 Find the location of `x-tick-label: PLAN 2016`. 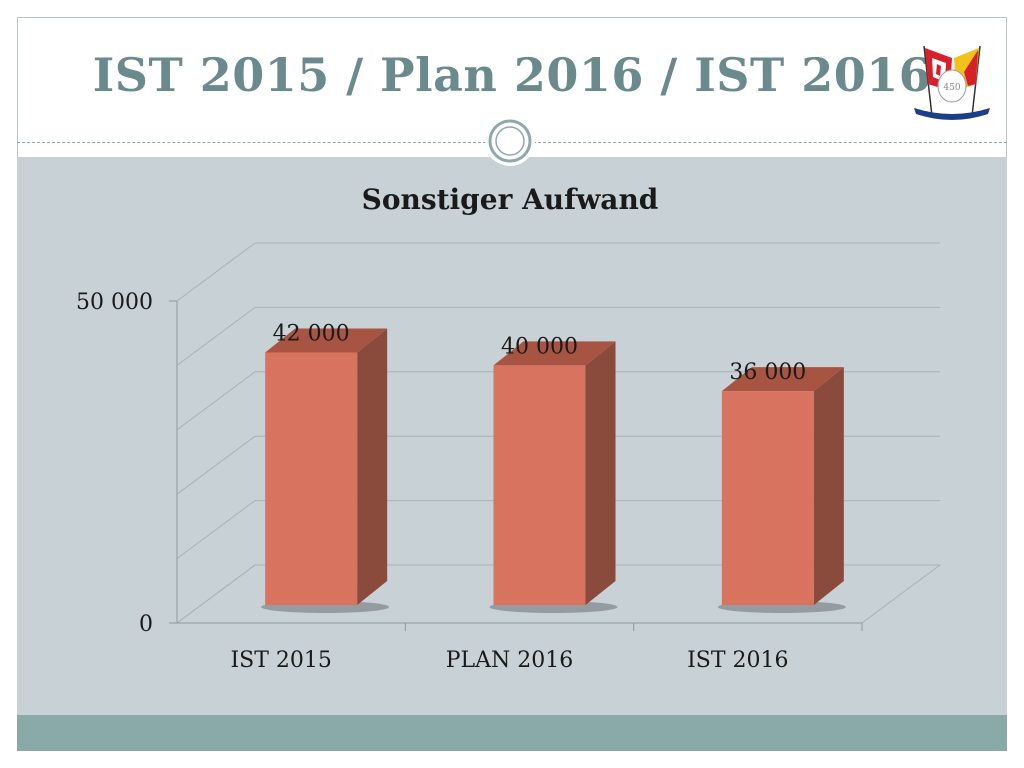

x-tick-label: PLAN 2016 is located at coordinates (510, 660).